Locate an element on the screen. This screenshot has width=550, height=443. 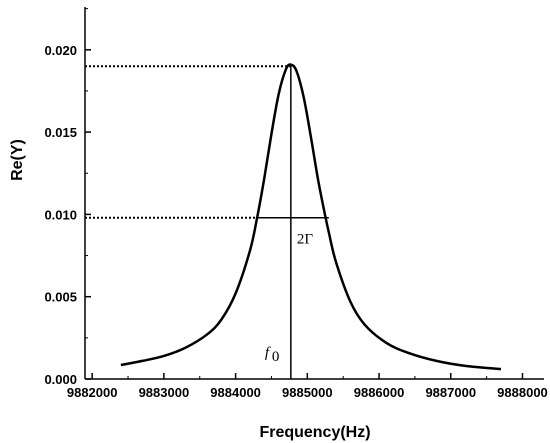
x-tick-label: 9883000 is located at coordinates (164, 392).